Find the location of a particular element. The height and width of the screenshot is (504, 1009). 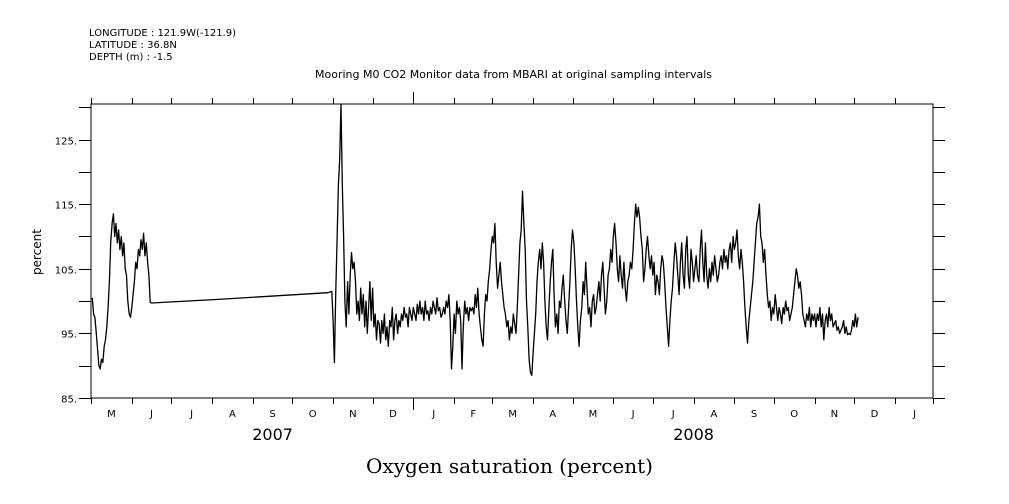

y-tick-label: 95. is located at coordinates (69, 335).